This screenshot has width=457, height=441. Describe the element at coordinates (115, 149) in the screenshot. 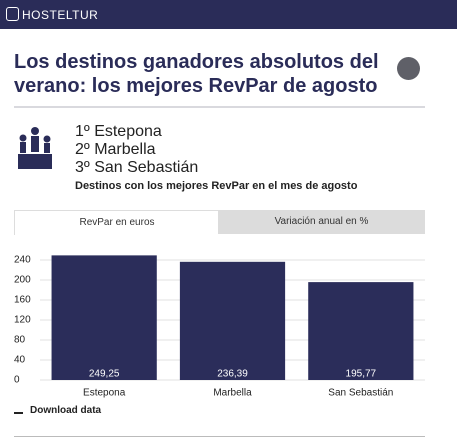

I see `ranking-item: 2º Marbella` at that location.